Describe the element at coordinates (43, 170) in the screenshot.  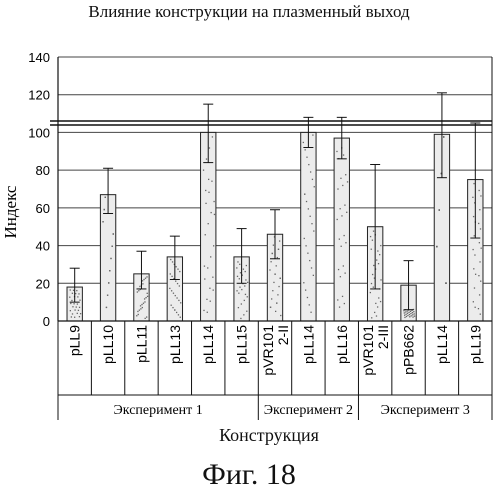
I see `y-tick-label: 80` at that location.